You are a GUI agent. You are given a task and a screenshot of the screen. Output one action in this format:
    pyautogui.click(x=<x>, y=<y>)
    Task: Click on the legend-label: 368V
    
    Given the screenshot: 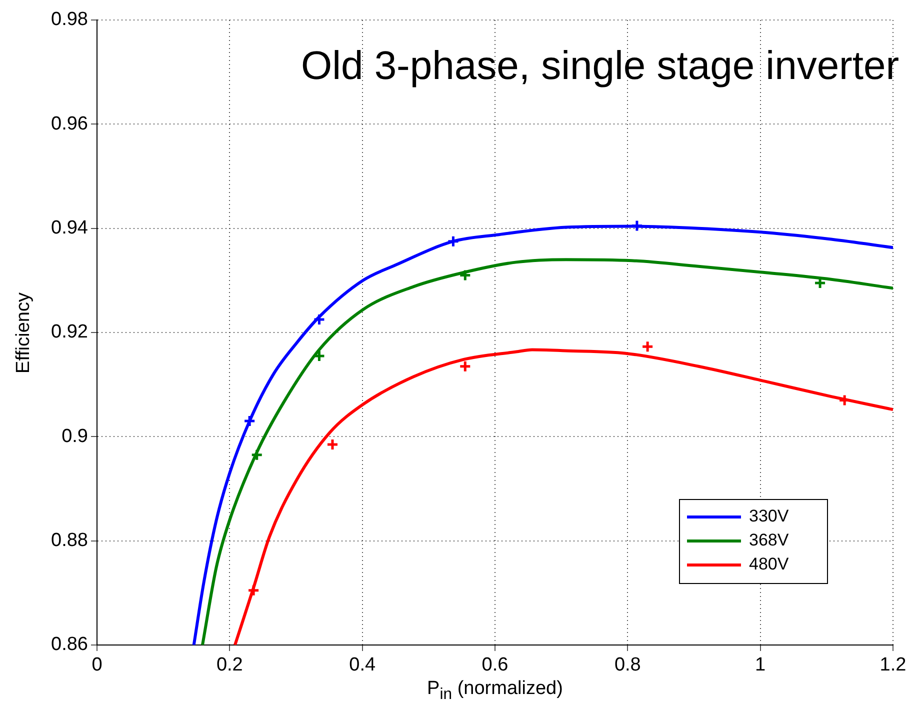 What is the action you would take?
    pyautogui.click(x=769, y=540)
    